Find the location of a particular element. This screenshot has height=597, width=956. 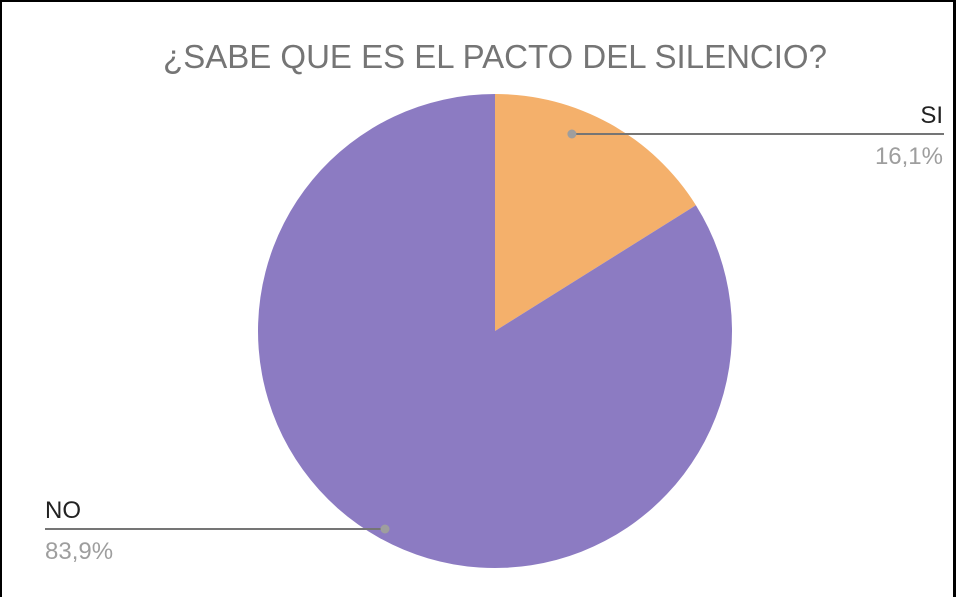

slice-si-leader-dot is located at coordinates (572, 134).